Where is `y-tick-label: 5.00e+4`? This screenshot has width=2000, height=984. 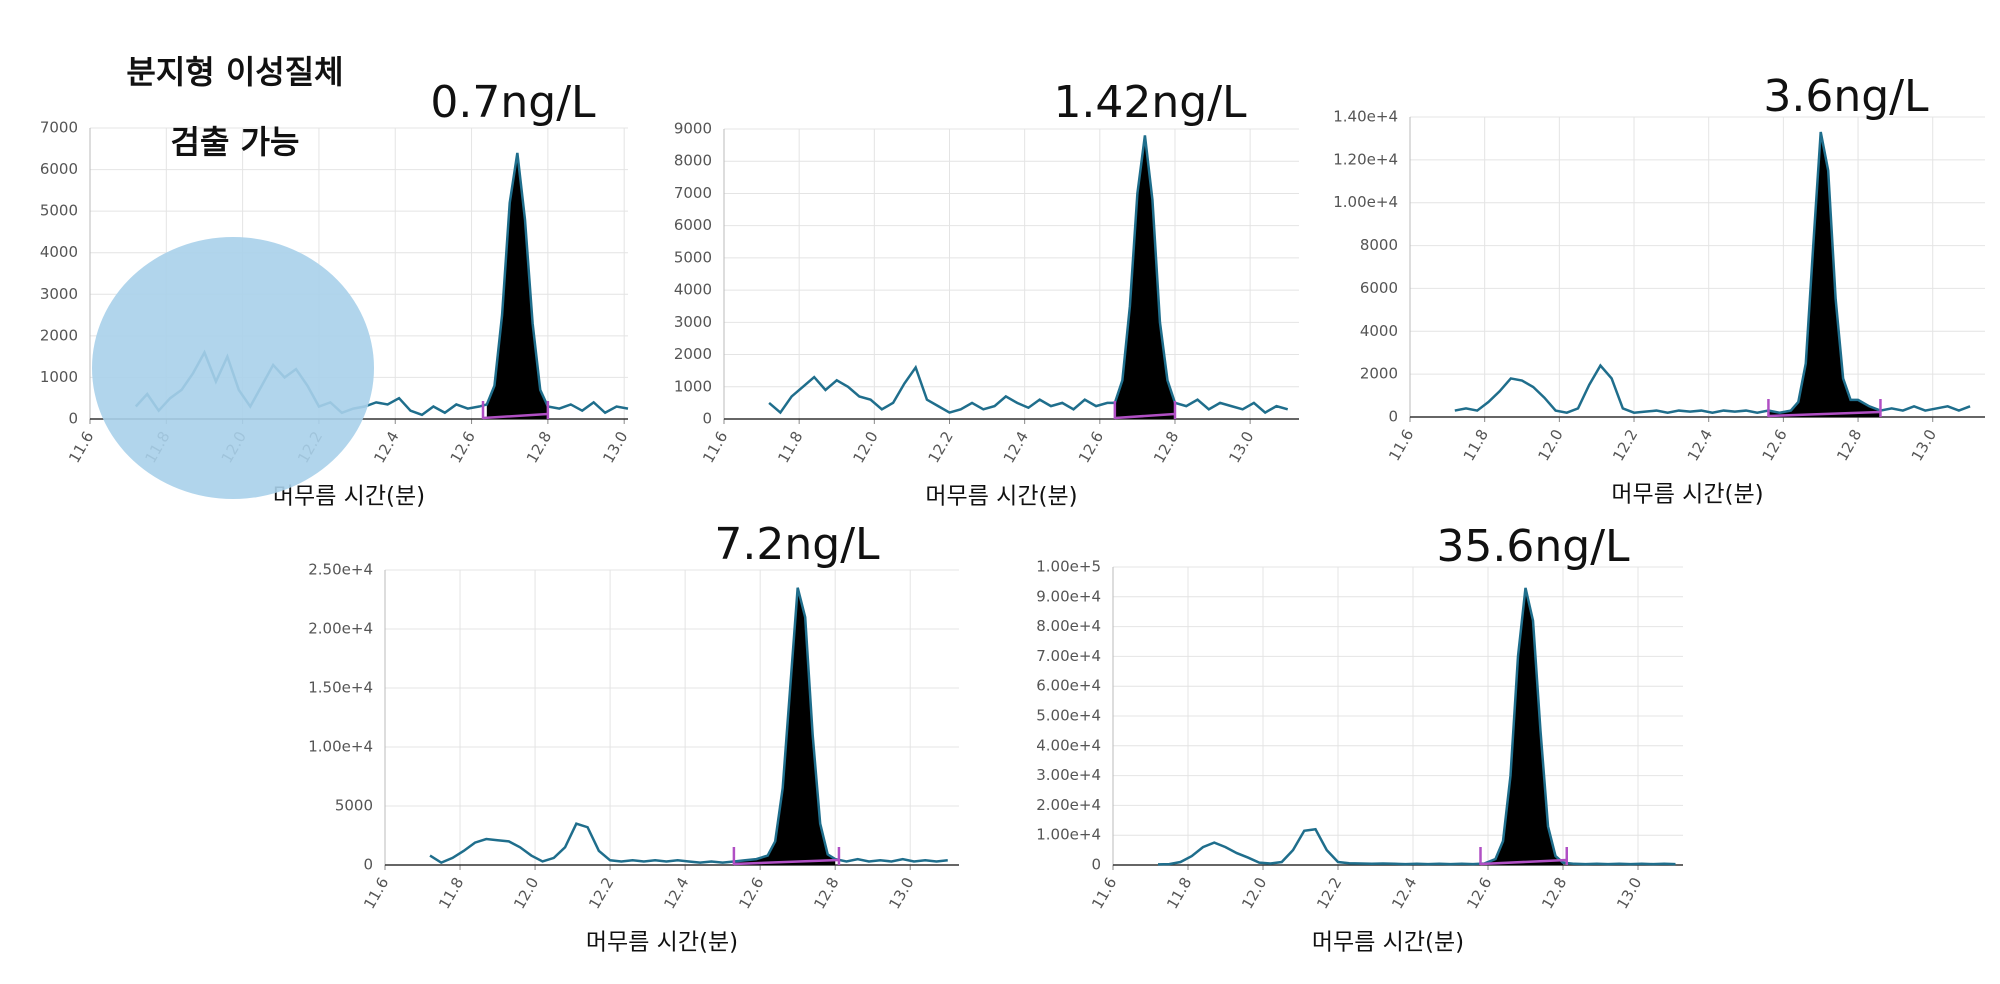 y-tick-label: 5.00e+4 is located at coordinates (1068, 716).